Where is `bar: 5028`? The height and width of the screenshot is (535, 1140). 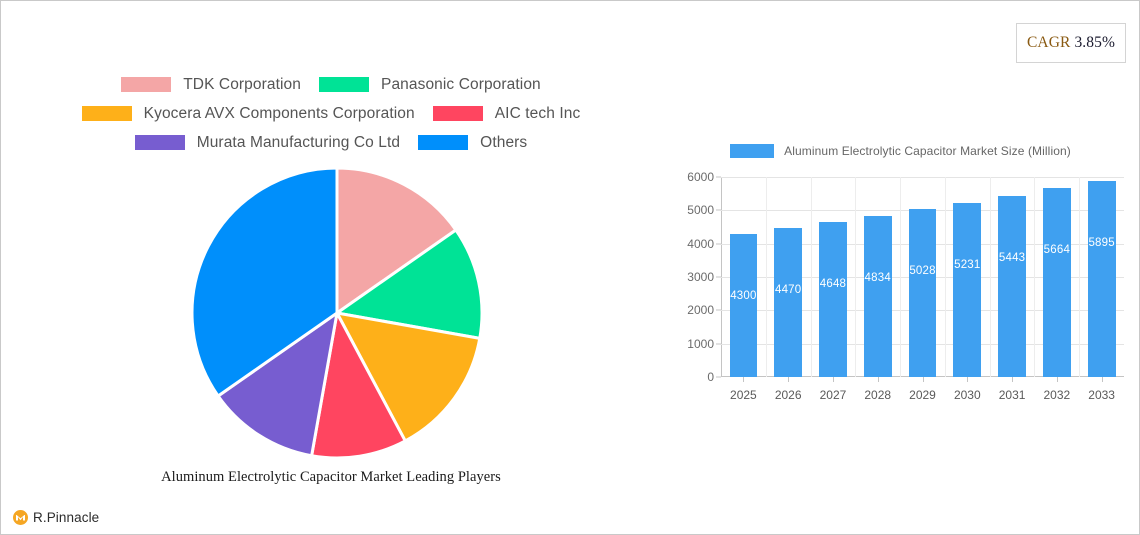
bar: 5028 is located at coordinates (922, 293).